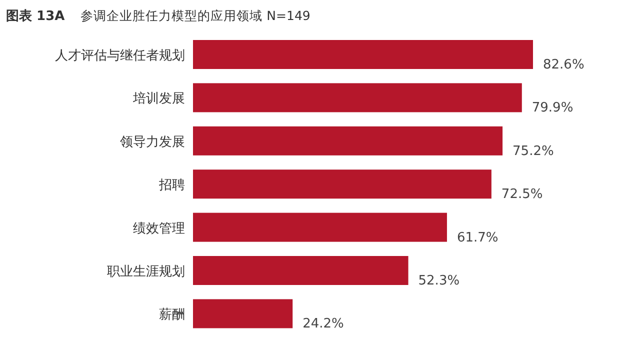  What do you see at coordinates (439, 281) in the screenshot?
I see `data-label: 52.3%` at bounding box center [439, 281].